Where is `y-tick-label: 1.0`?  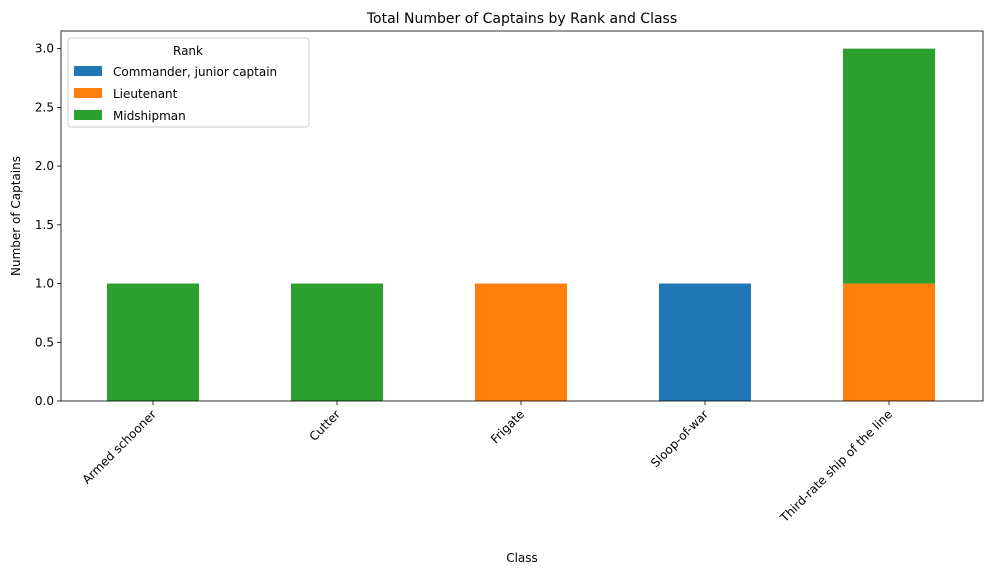
y-tick-label: 1.0 is located at coordinates (44, 284).